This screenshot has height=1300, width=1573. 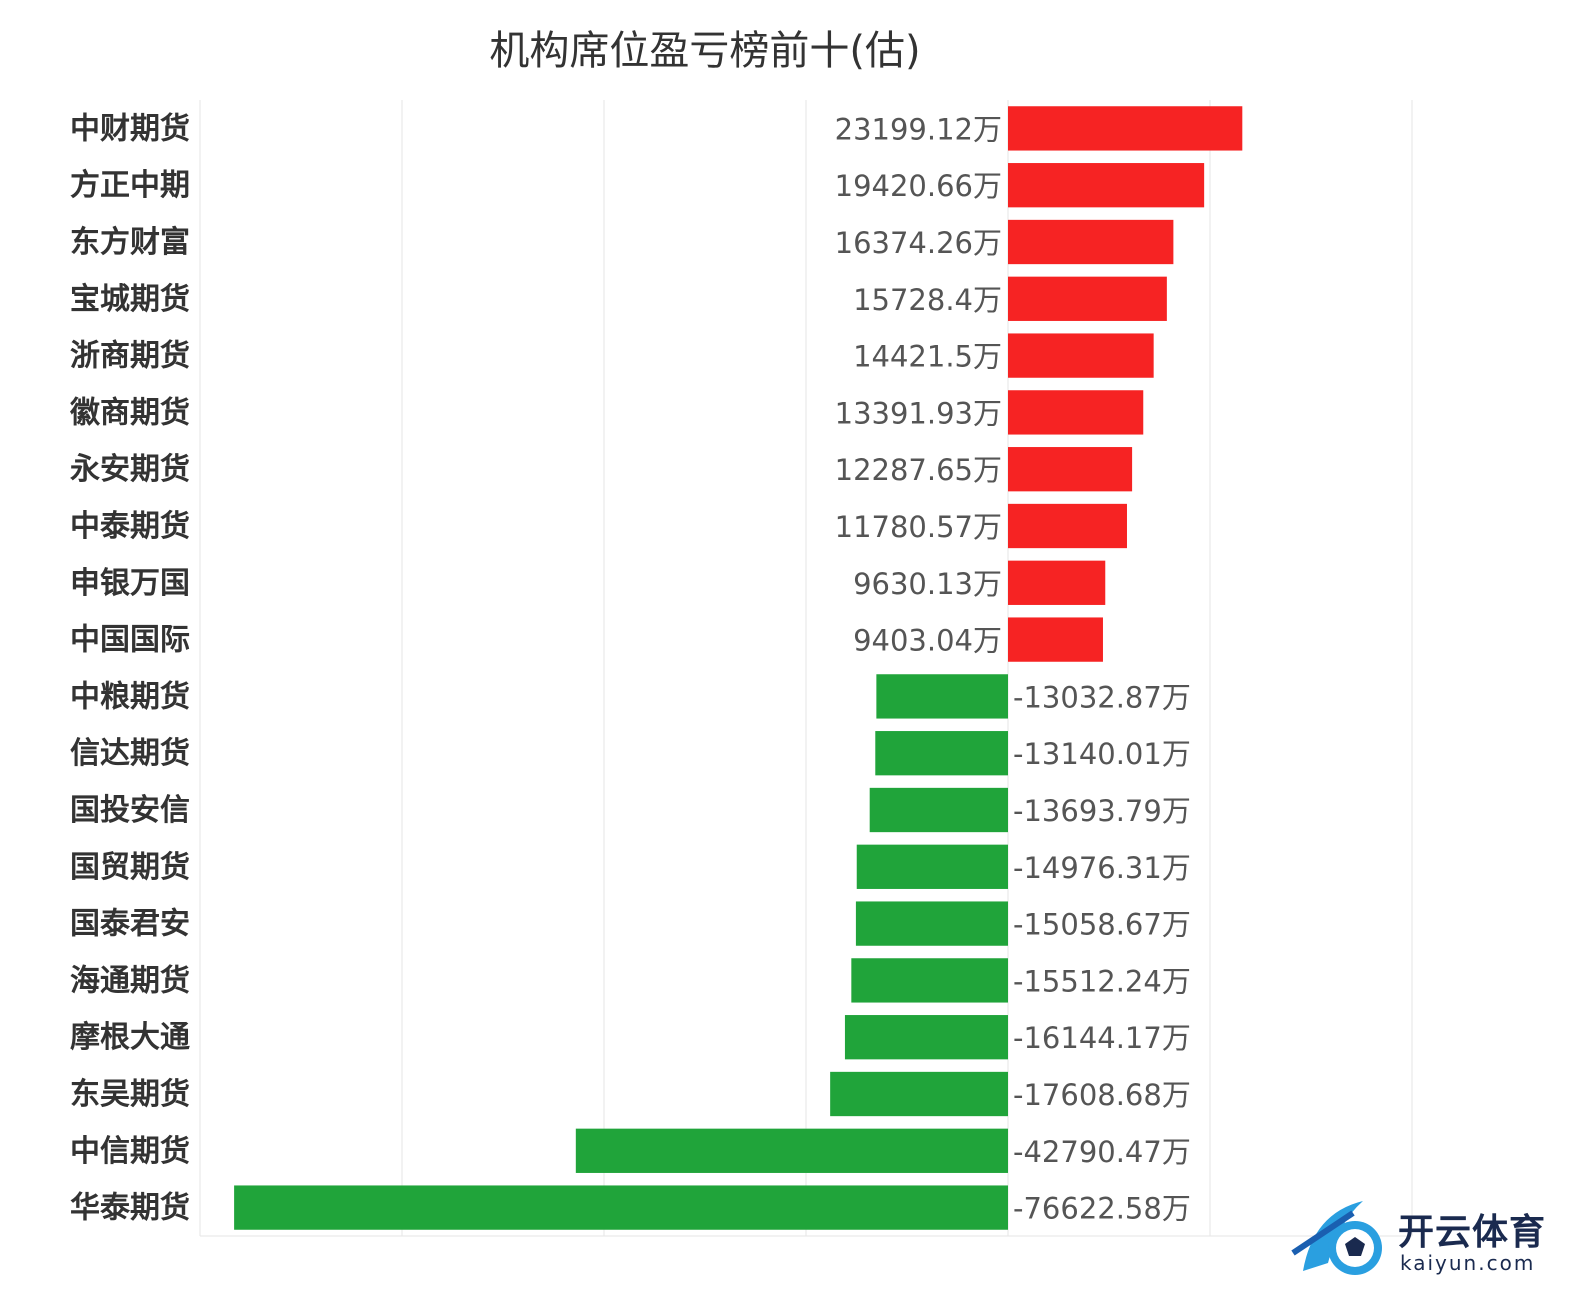 What do you see at coordinates (1336, 1238) in the screenshot?
I see `logo-icon` at bounding box center [1336, 1238].